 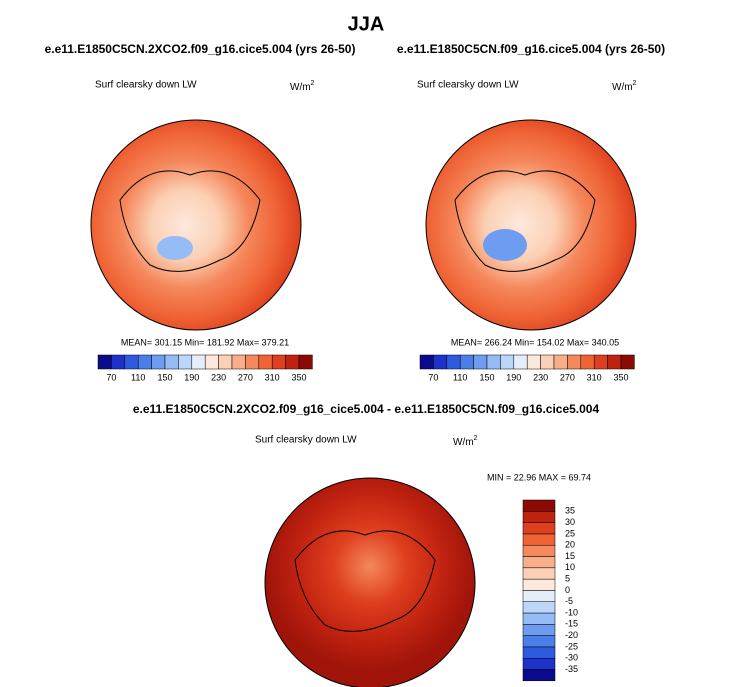 What do you see at coordinates (569, 601) in the screenshot?
I see `colorbar-label: -5` at bounding box center [569, 601].